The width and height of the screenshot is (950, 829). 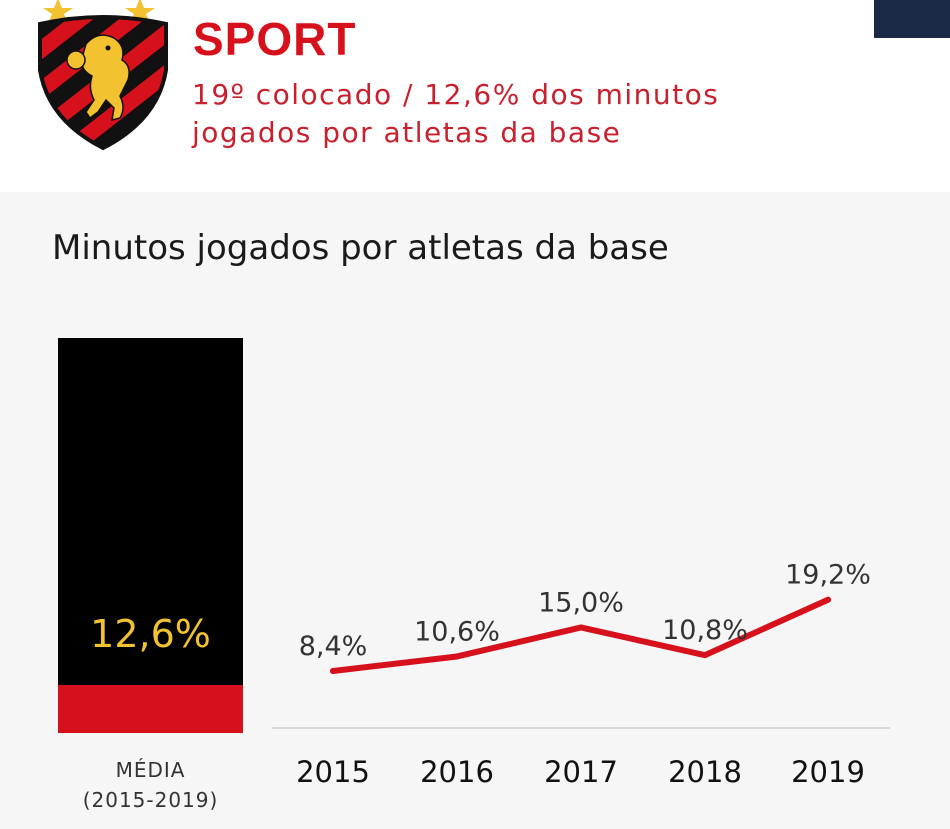 What do you see at coordinates (333, 646) in the screenshot?
I see `data-label: 8,4%` at bounding box center [333, 646].